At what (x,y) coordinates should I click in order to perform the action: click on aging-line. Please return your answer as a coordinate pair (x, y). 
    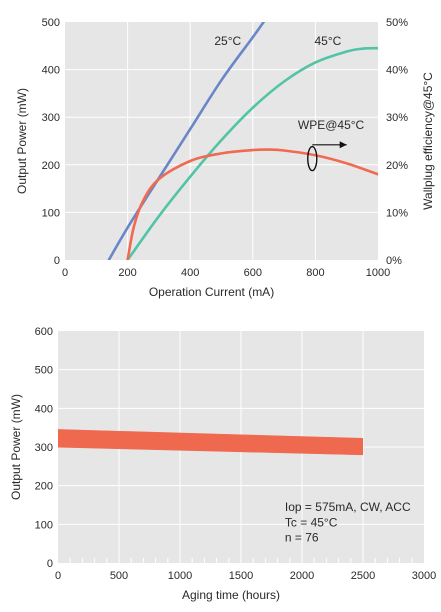
    Looking at the image, I should click on (210, 434).